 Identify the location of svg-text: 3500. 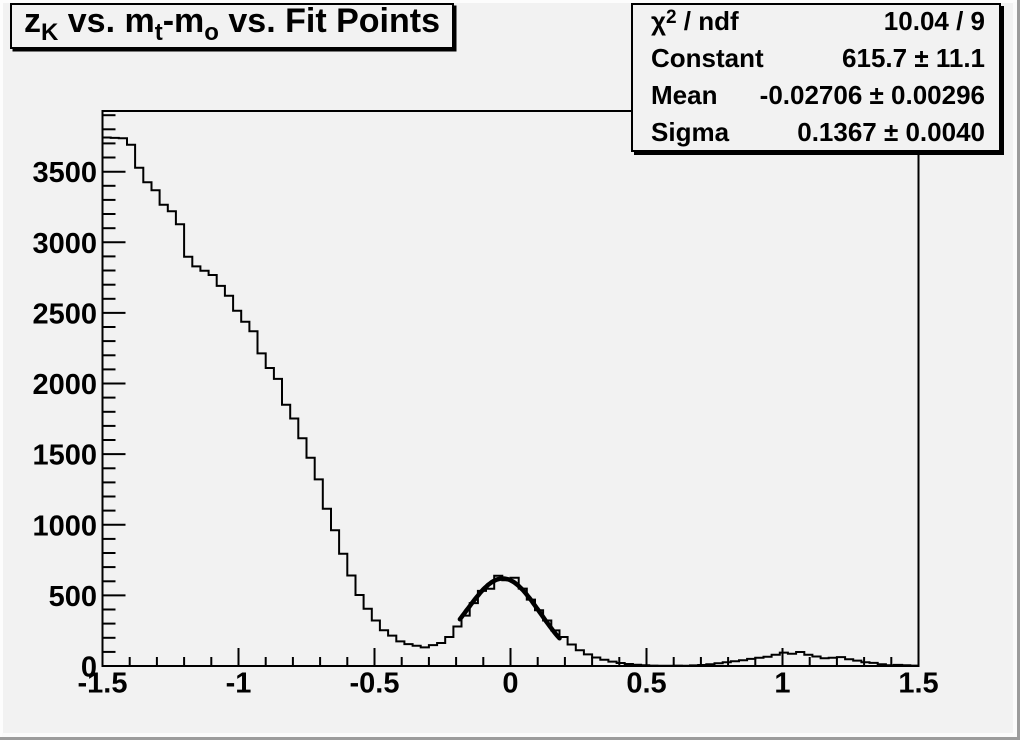
(64, 173).